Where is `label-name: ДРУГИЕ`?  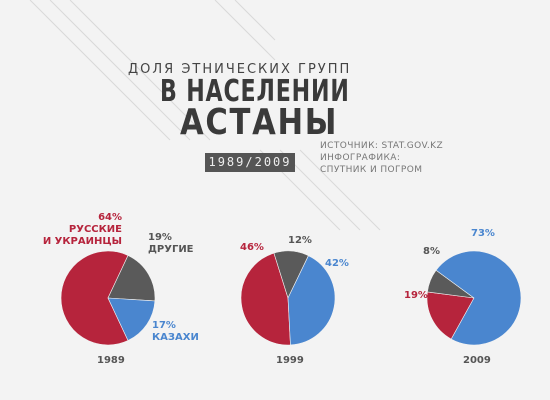
label-name: ДРУГИЕ is located at coordinates (171, 249).